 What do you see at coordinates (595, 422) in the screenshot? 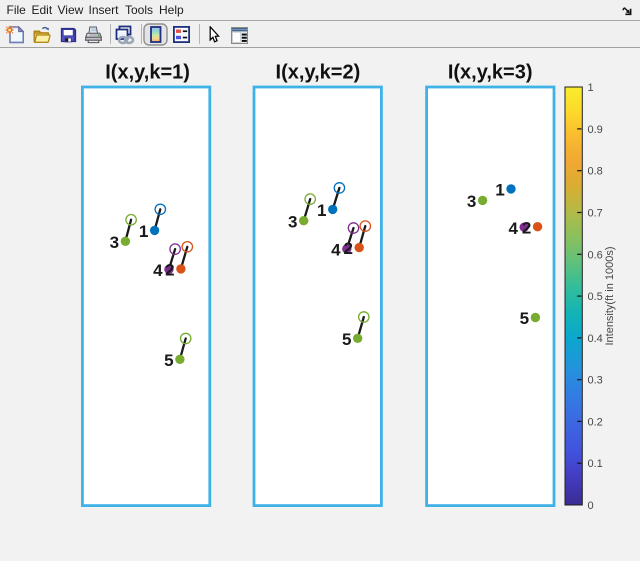
I see `svg-text: 0.2` at bounding box center [595, 422].